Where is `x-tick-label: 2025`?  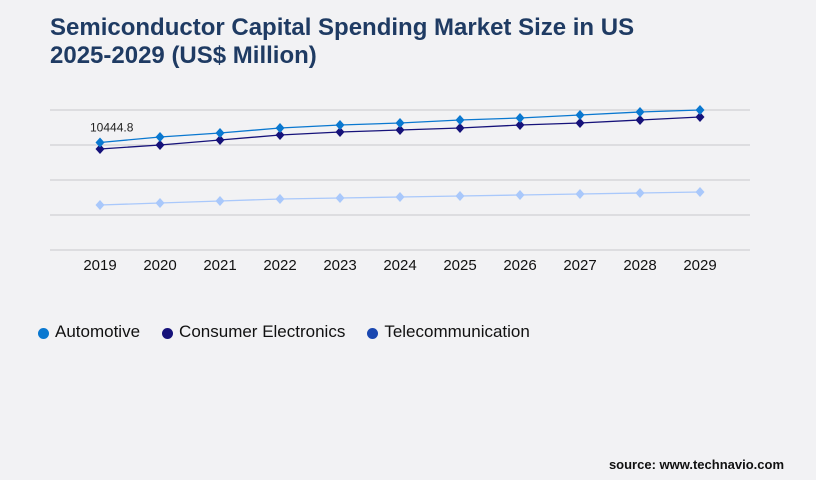
x-tick-label: 2025 is located at coordinates (459, 265).